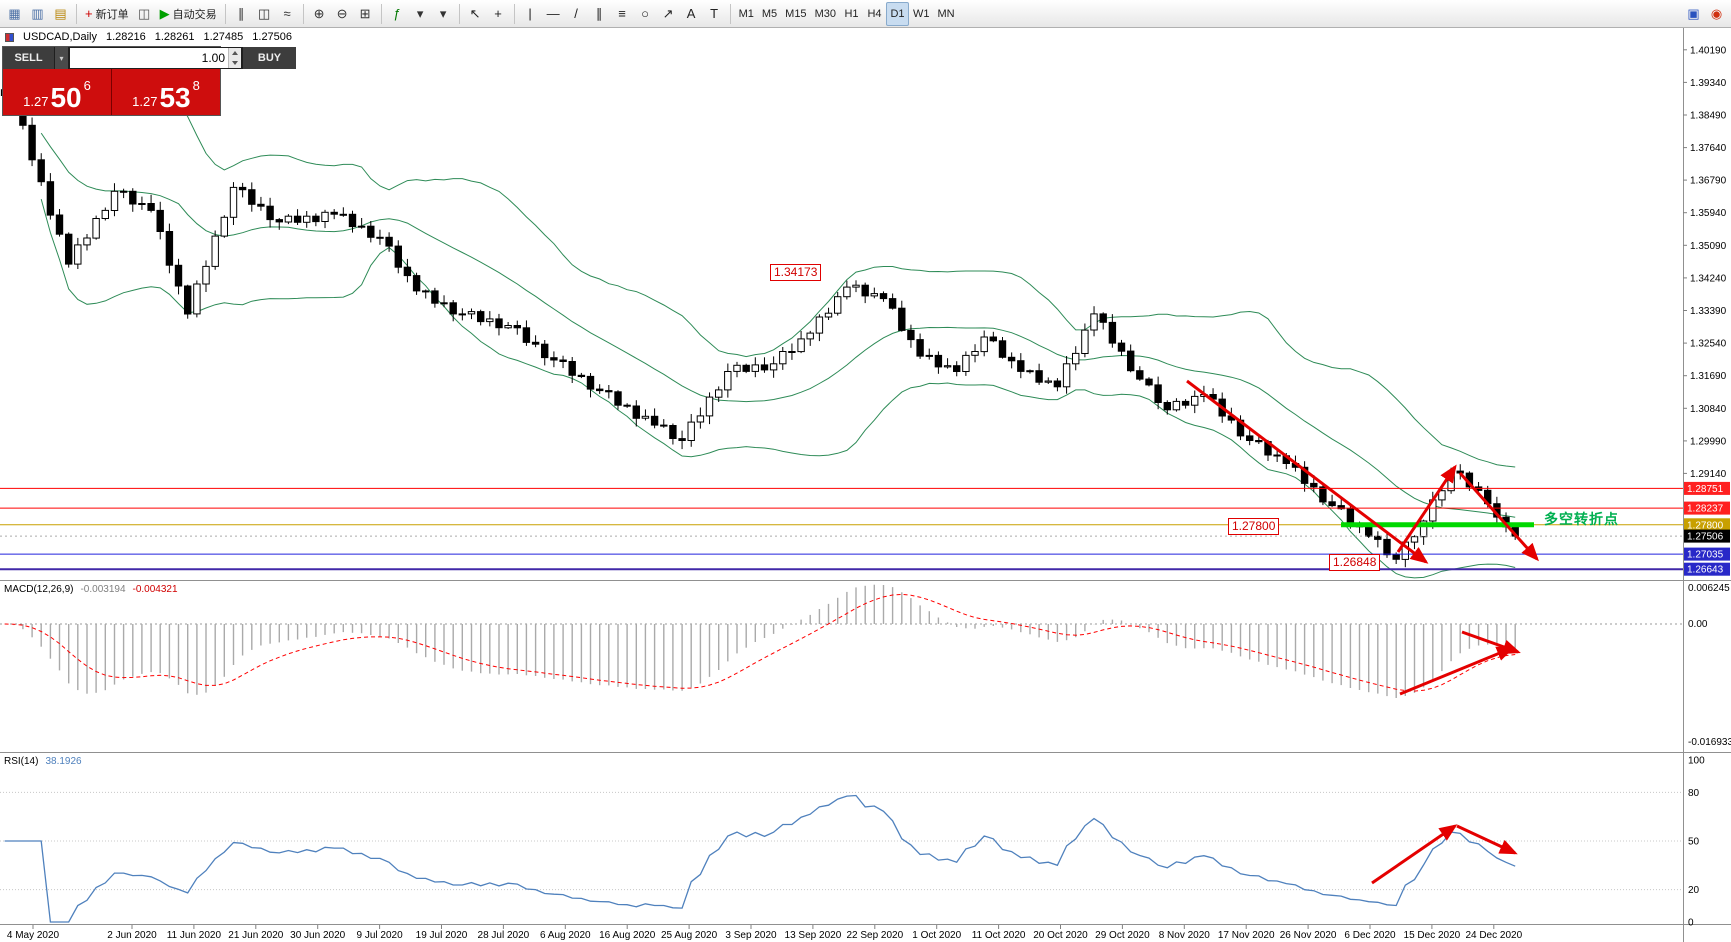 This screenshot has width=1731, height=942. I want to click on timeframe-h1-label: H1, so click(851, 13).